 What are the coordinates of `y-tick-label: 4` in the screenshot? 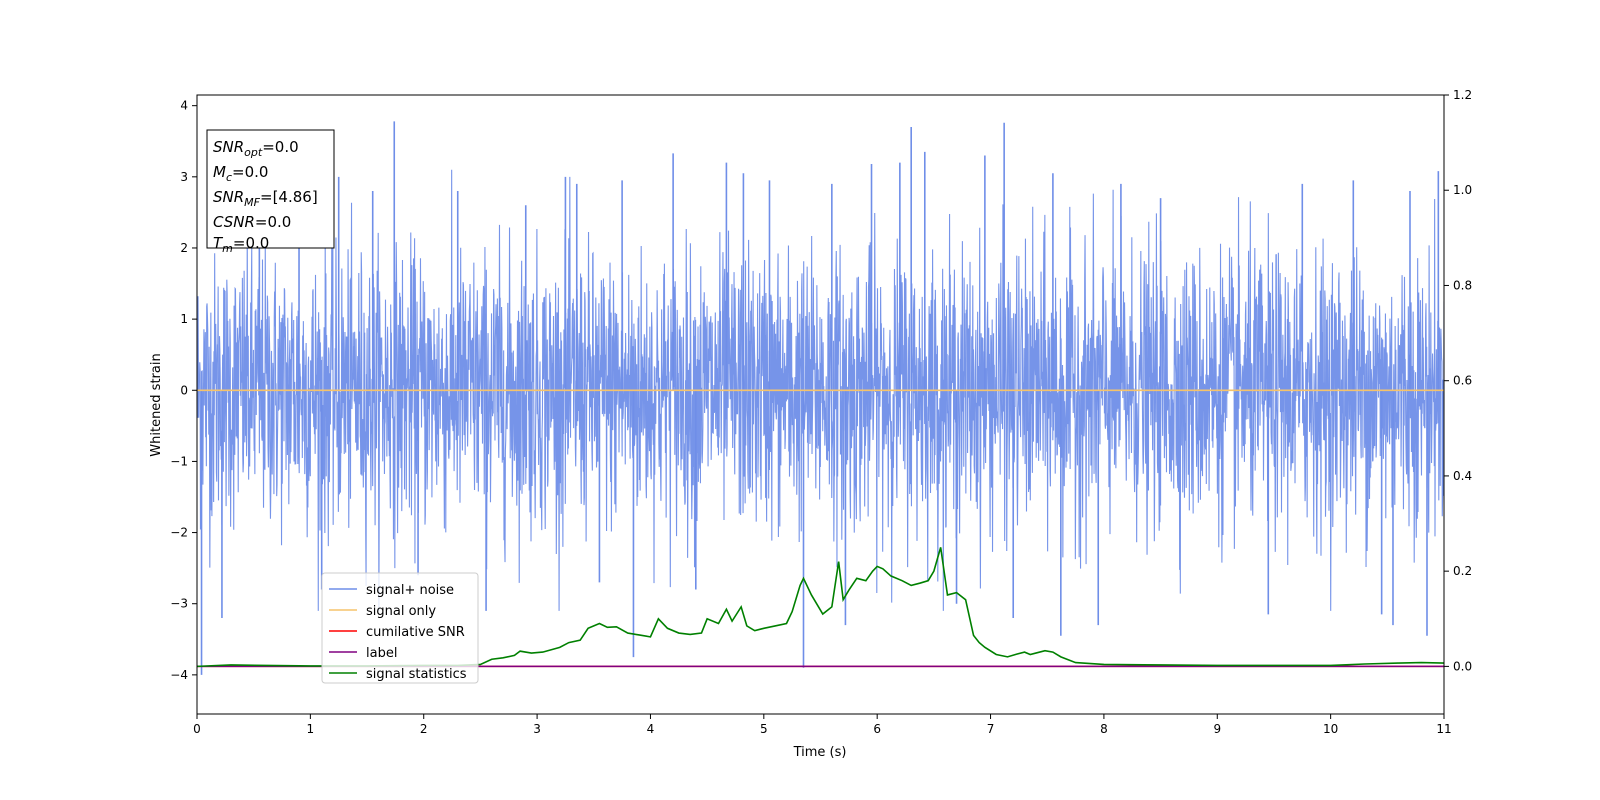 It's located at (184, 106).